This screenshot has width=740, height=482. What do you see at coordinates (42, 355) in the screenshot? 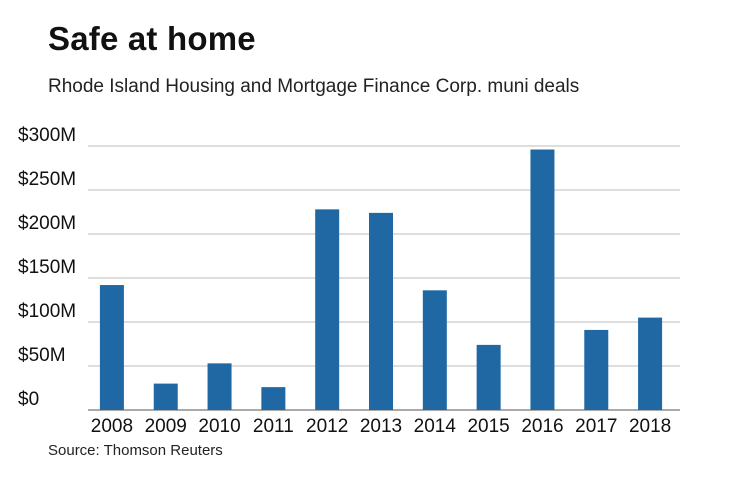
I see `y-tick-label: $50M` at bounding box center [42, 355].